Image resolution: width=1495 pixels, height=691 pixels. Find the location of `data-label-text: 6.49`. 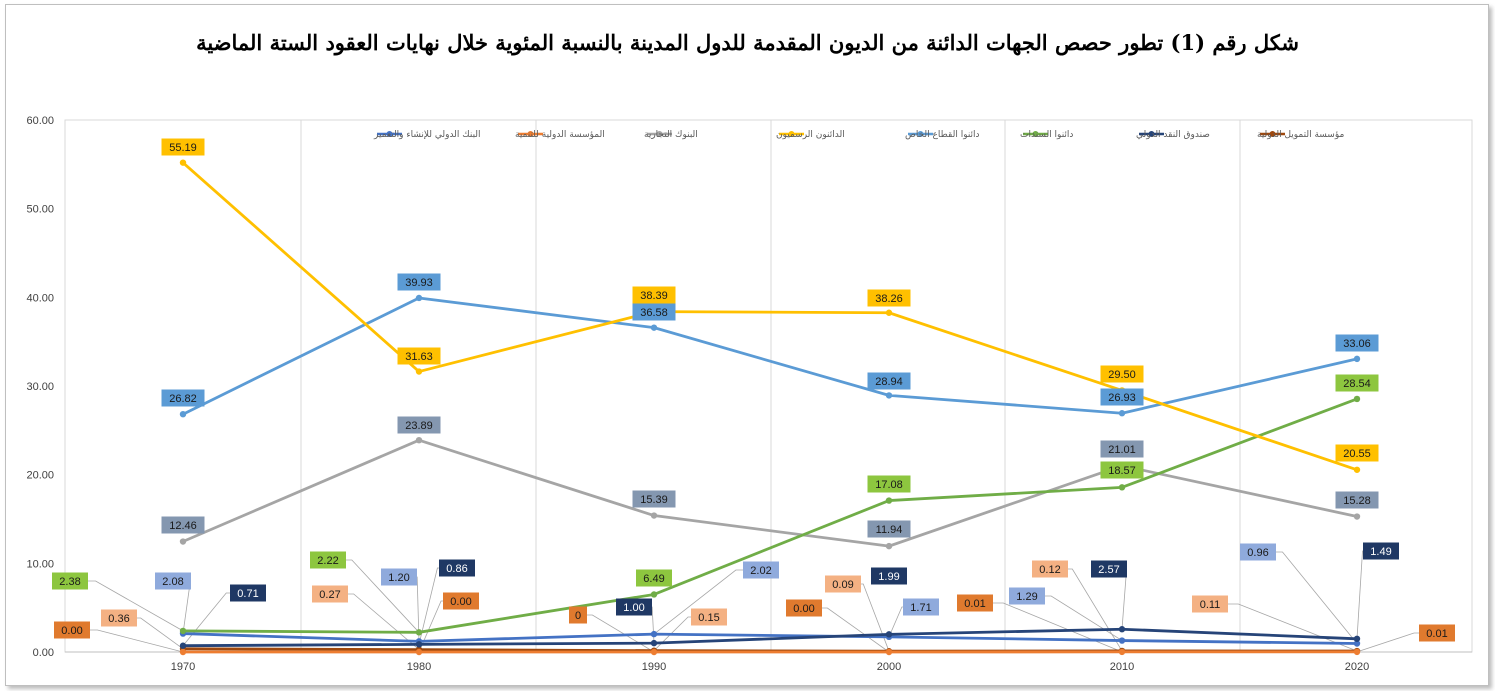

data-label-text: 6.49 is located at coordinates (653, 579).